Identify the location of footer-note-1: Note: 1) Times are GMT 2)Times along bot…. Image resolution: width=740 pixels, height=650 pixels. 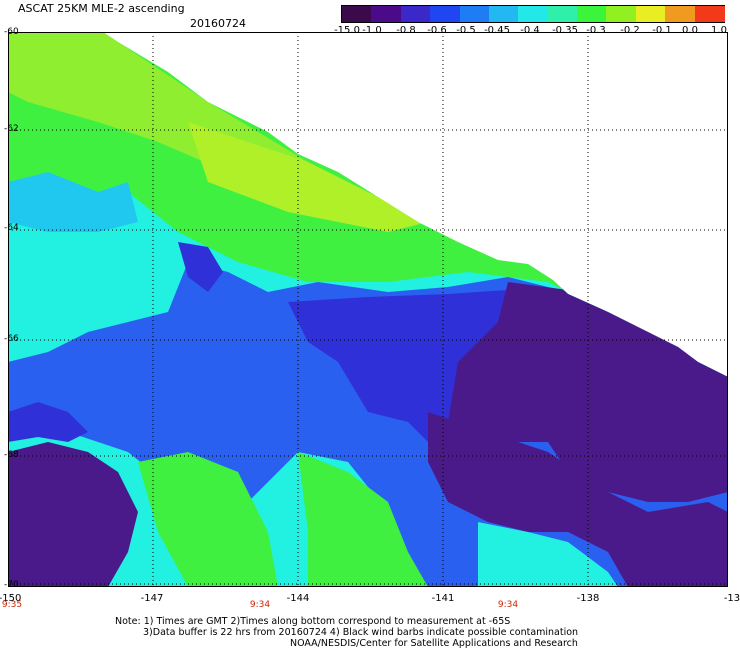
(313, 621).